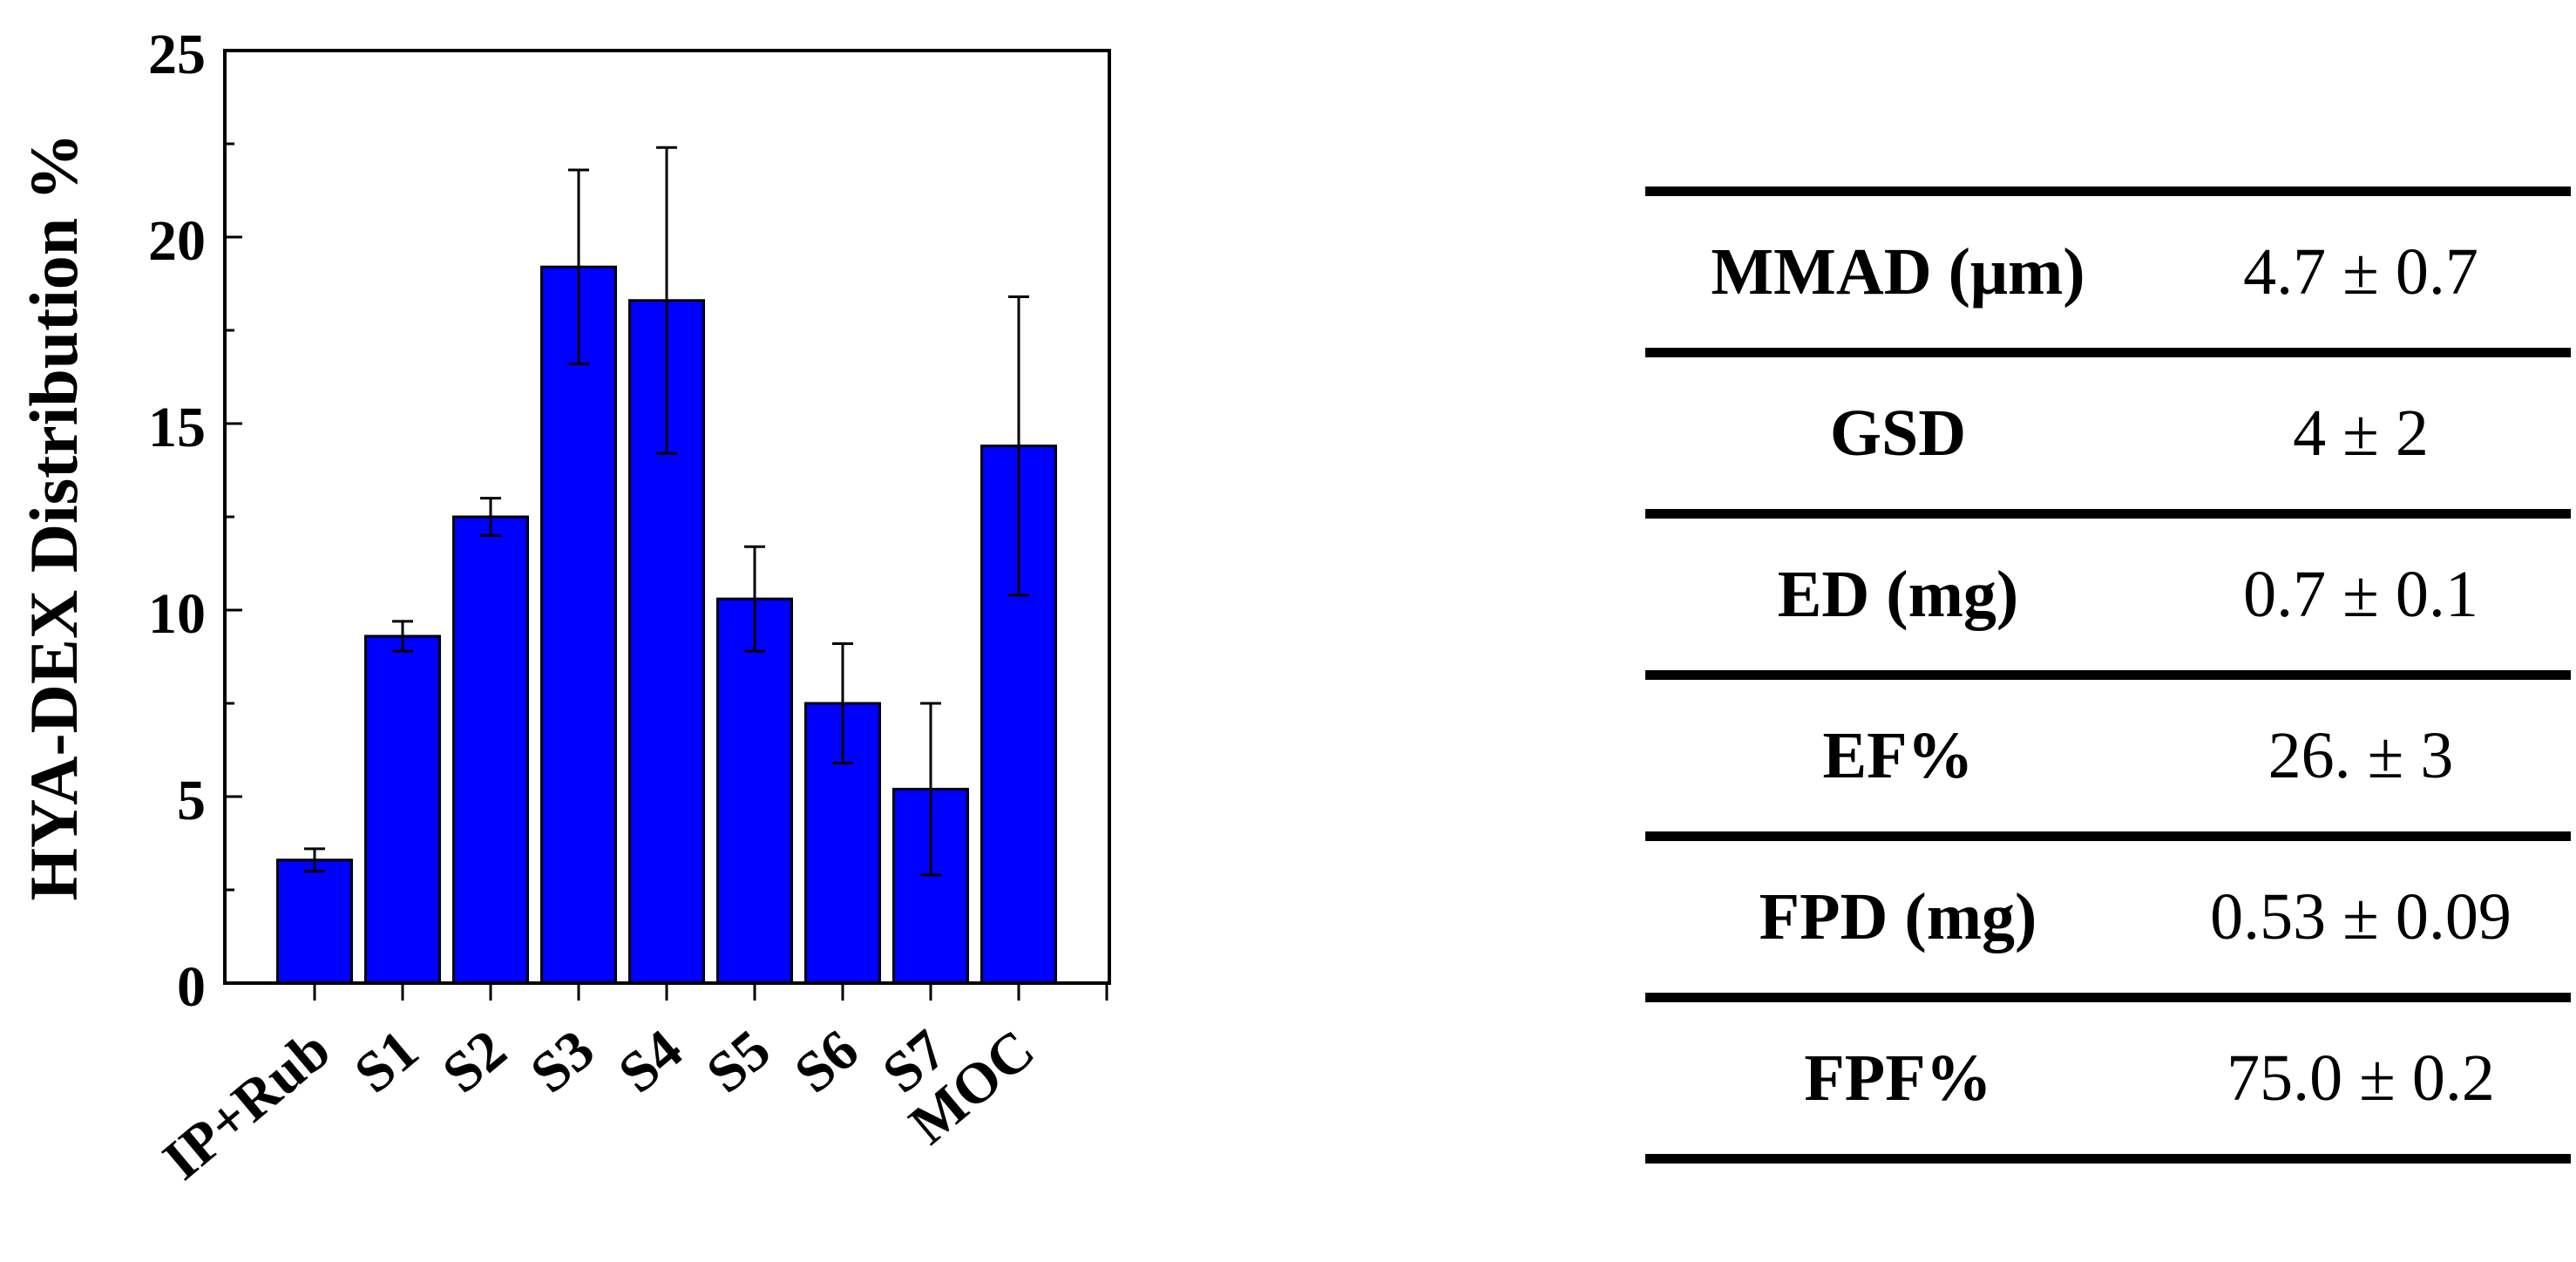 Image resolution: width=2576 pixels, height=1262 pixels. I want to click on table-row: FPD (mg) 0.53 ± 0.09, so click(2108, 919).